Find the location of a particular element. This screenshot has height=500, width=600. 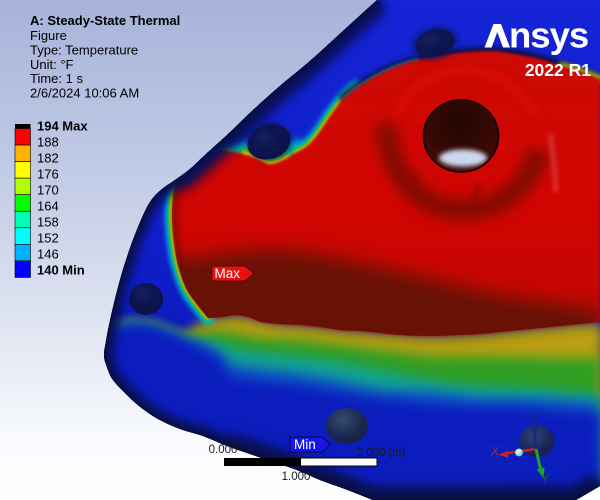

svg-text: Unit: °F is located at coordinates (52, 64).